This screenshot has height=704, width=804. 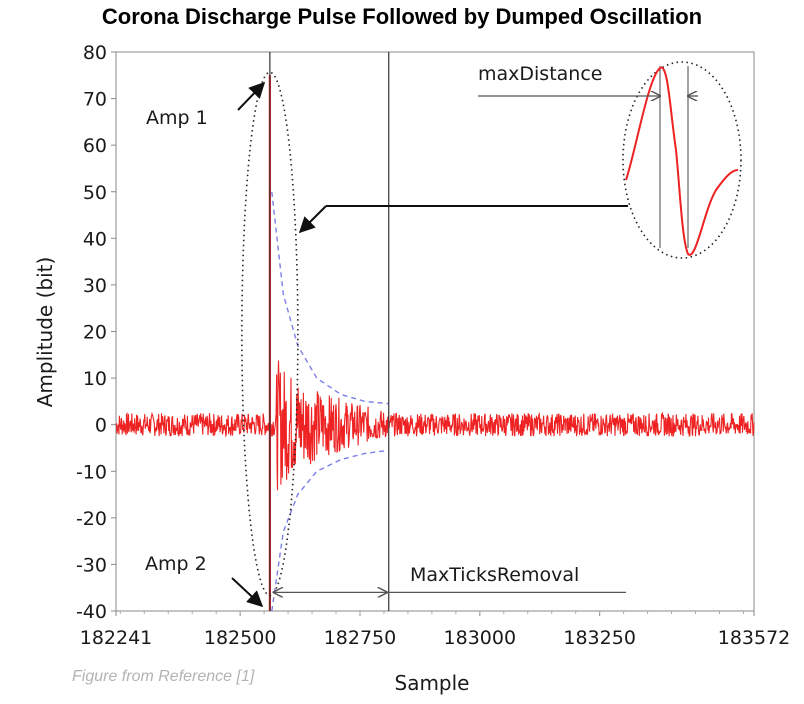 I want to click on y-tick-label: 10, so click(x=95, y=379).